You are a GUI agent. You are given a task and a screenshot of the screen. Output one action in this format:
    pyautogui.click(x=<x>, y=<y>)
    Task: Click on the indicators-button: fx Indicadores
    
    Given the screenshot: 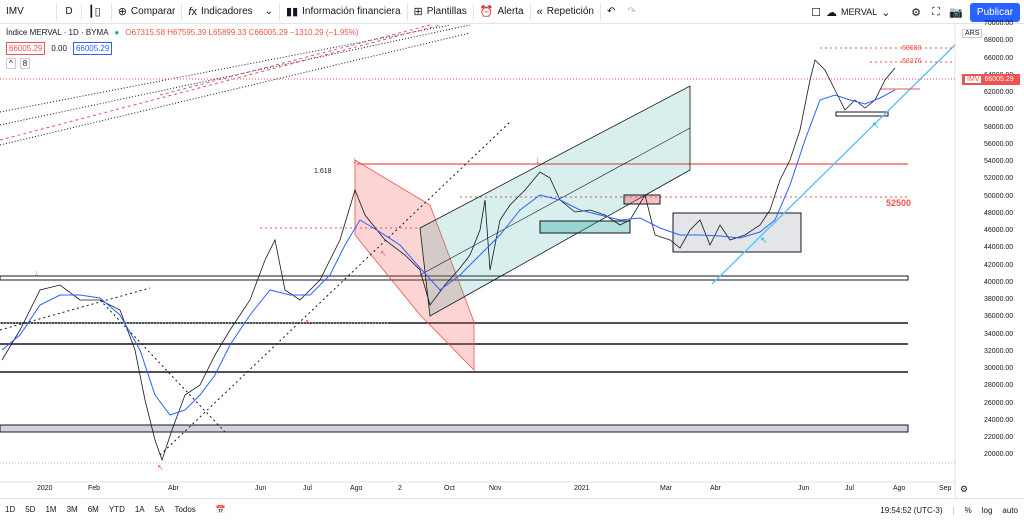 What is the action you would take?
    pyautogui.click(x=220, y=12)
    